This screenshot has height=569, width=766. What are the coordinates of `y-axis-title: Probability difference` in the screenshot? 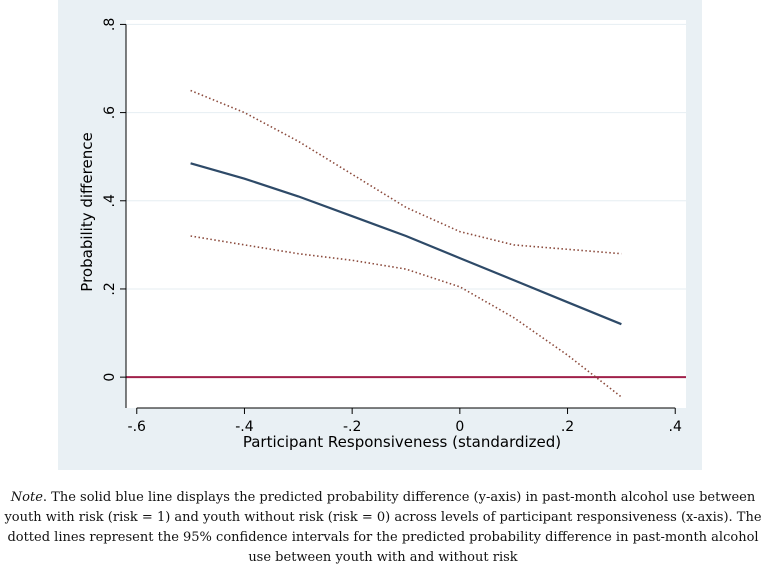 It's located at (87, 211).